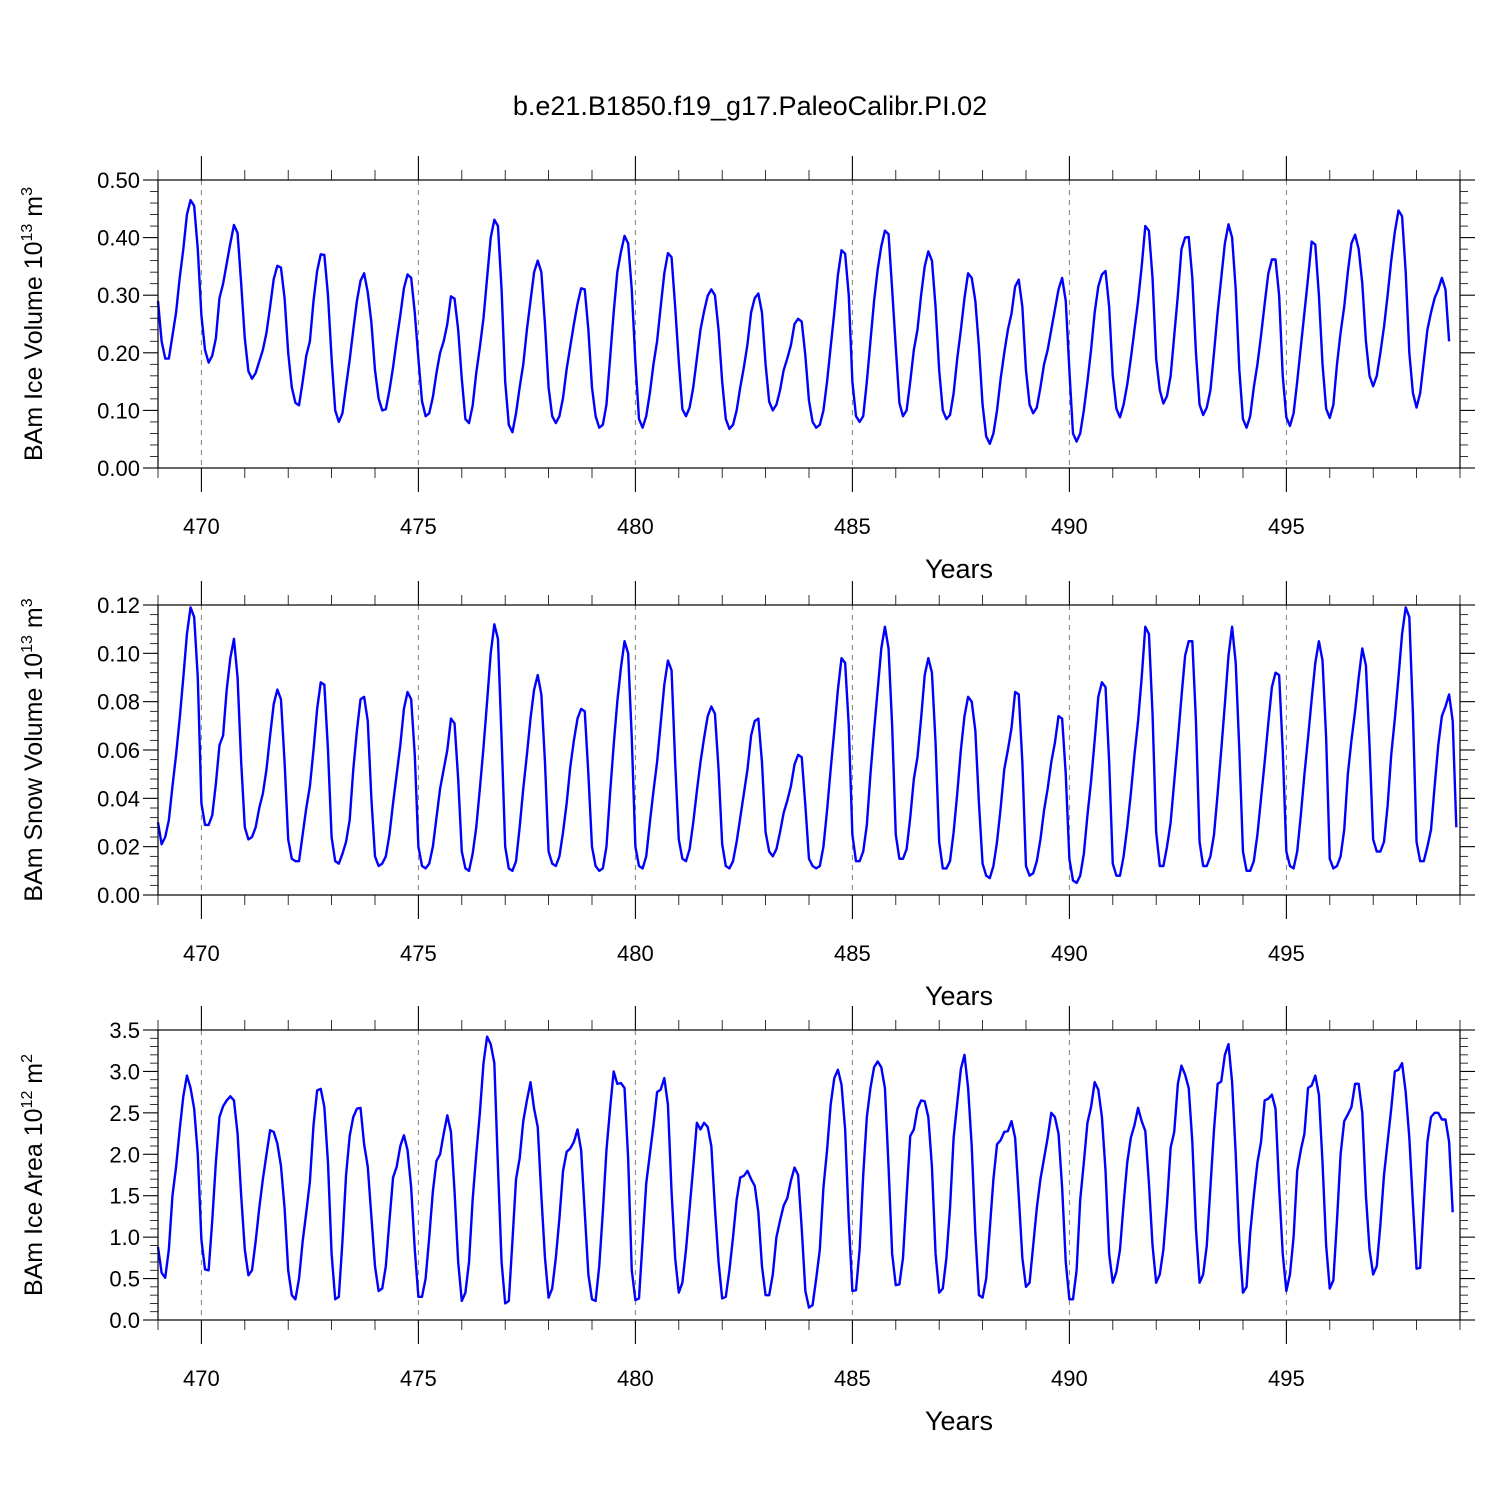 This screenshot has width=1500, height=1500. Describe the element at coordinates (750, 106) in the screenshot. I see `figure-title: b.e21.B1850.f19_g17.PaleoCalibr.PI.02` at that location.